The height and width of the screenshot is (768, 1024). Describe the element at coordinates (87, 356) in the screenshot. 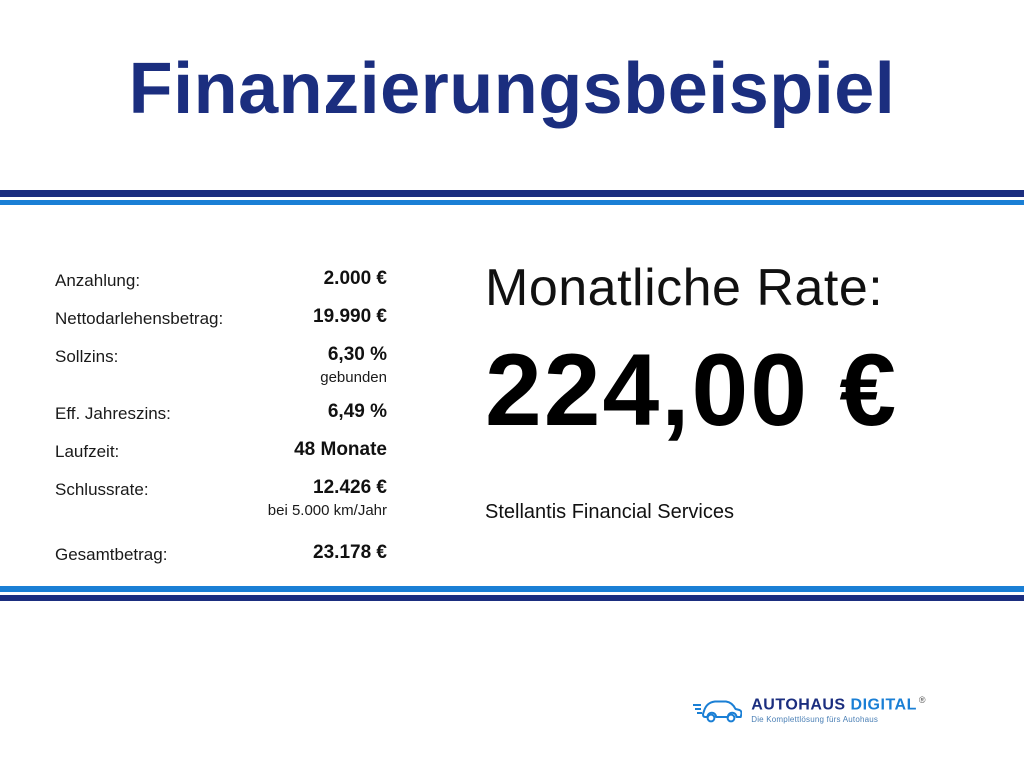

I see `detail-label: Sollzins:` at that location.